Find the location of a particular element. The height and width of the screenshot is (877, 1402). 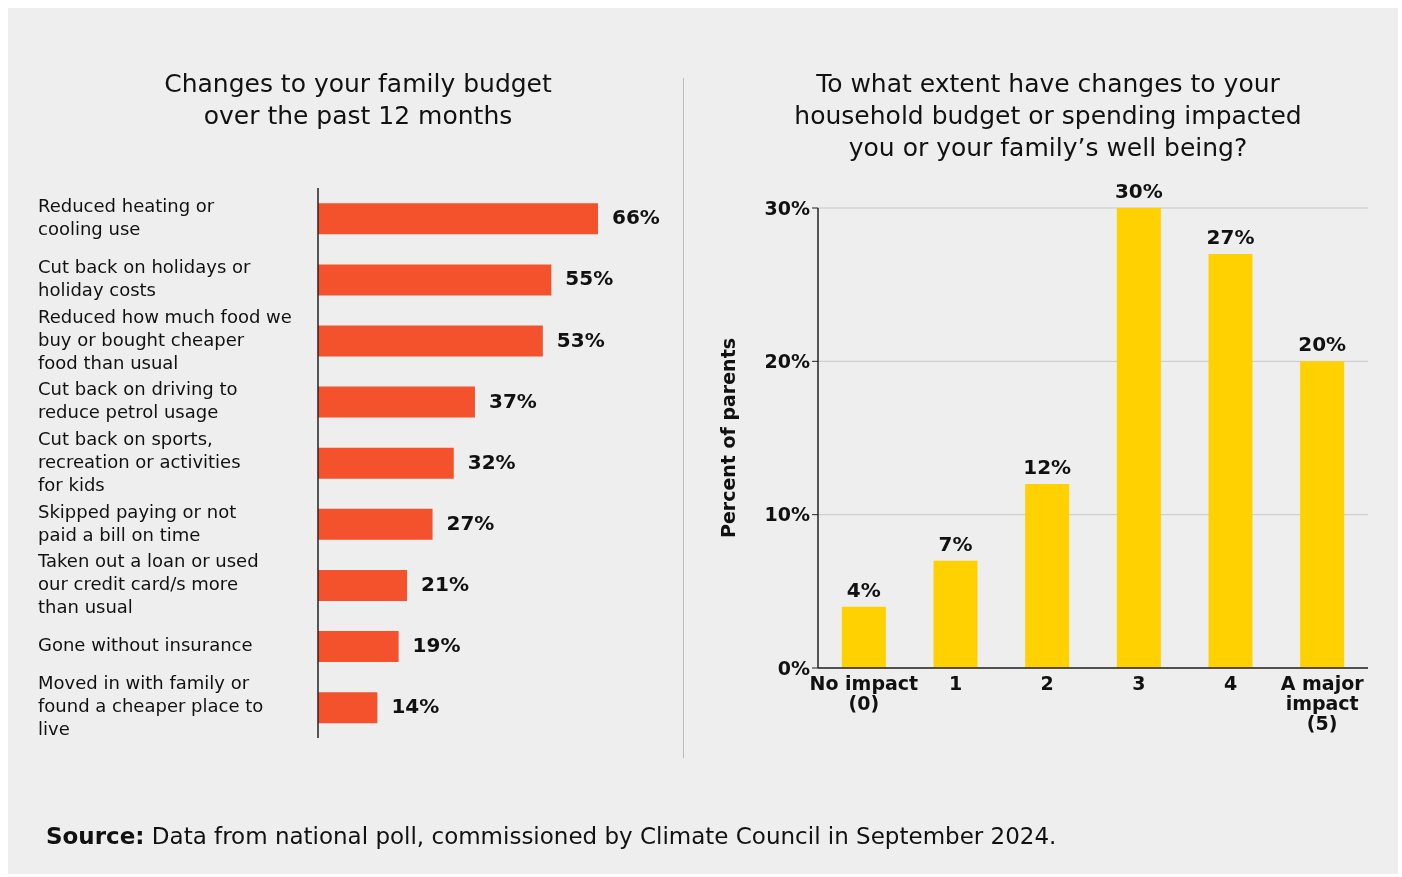

source-note: Source: Data from national poll, commissioned by Climate Council in September 2024. is located at coordinates (551, 836).